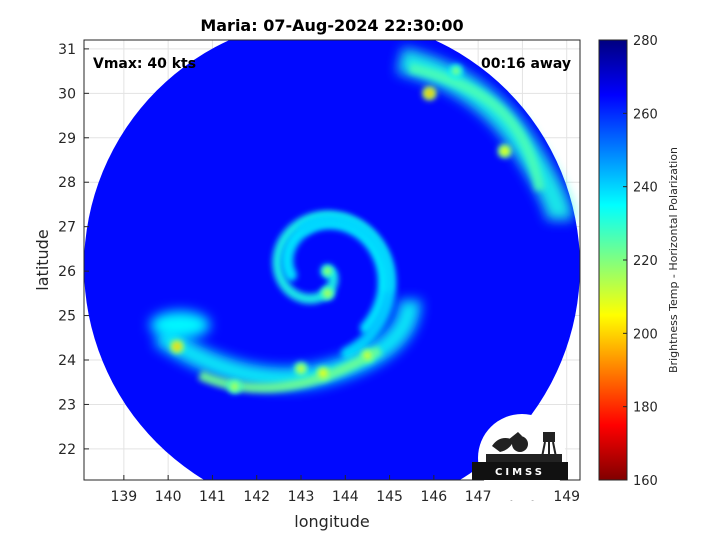 The image size is (720, 540). Describe the element at coordinates (645, 334) in the screenshot. I see `colorbar-tick-label: 200` at that location.